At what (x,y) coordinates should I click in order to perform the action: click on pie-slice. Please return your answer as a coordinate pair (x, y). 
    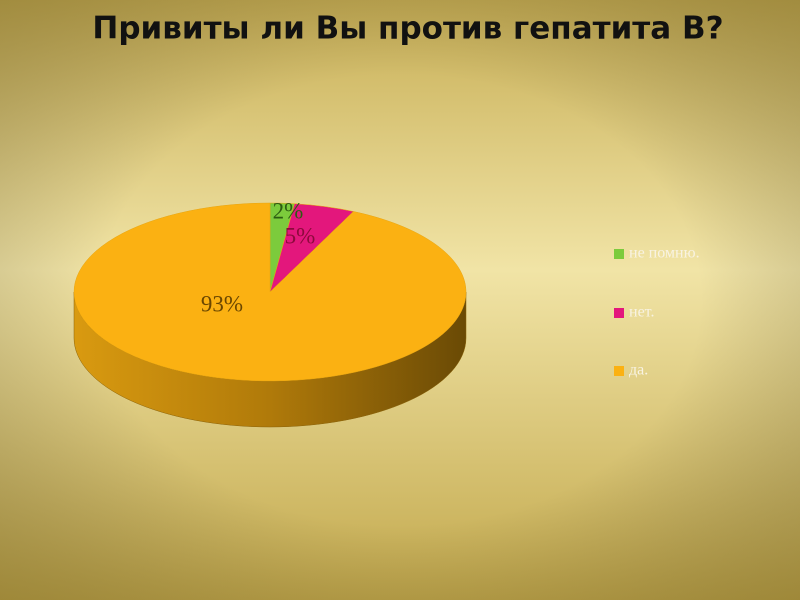
    Looking at the image, I should click on (270, 292).